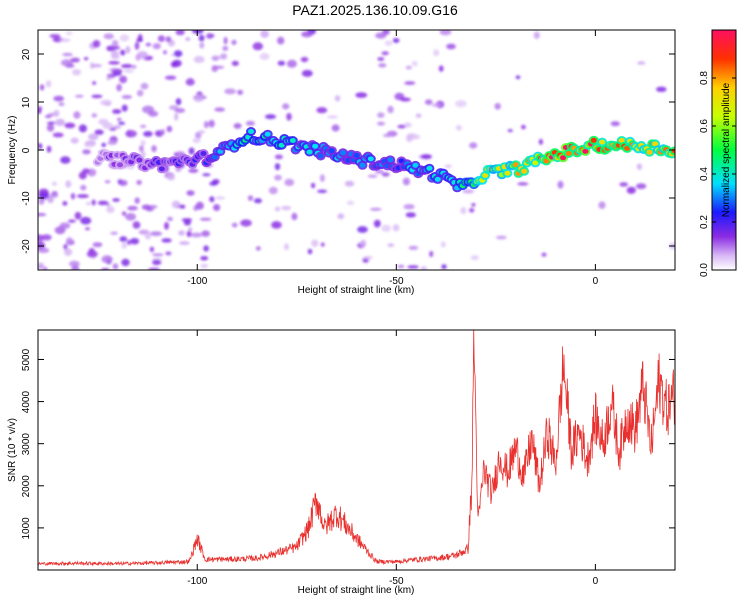 The width and height of the screenshot is (750, 600). What do you see at coordinates (26, 198) in the screenshot?
I see `y-tick-label: -10` at bounding box center [26, 198].